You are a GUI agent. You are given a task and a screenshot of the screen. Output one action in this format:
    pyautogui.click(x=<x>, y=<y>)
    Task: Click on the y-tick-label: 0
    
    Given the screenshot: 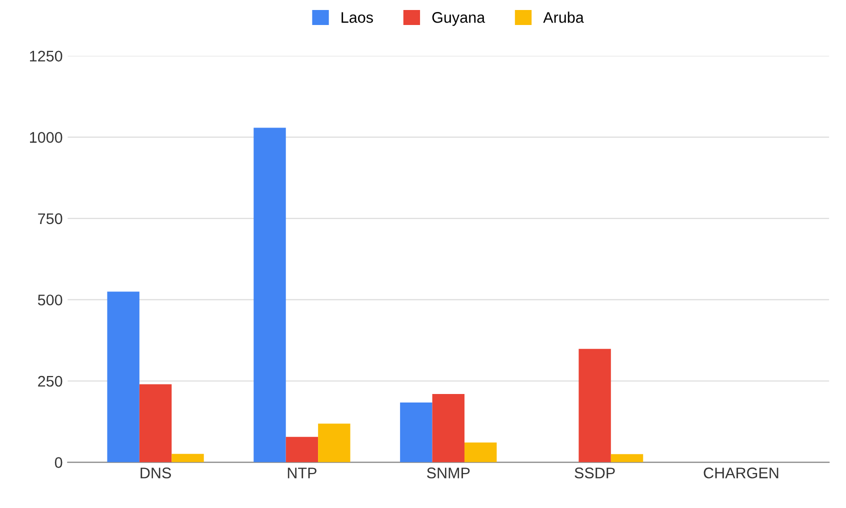 What is the action you would take?
    pyautogui.click(x=58, y=462)
    